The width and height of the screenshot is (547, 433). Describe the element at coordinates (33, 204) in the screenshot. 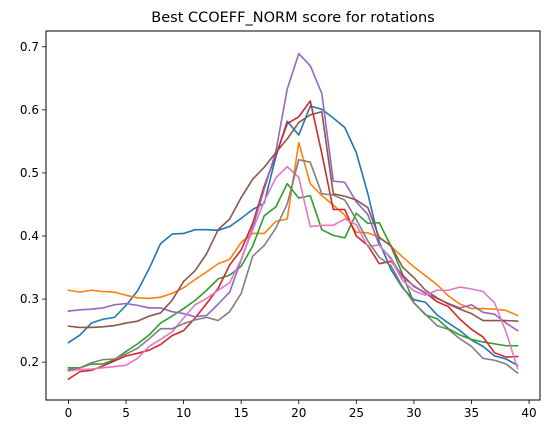

I see `y-axis: 0.2 0.3 0.4 0.5 0.6 0.7` at that location.